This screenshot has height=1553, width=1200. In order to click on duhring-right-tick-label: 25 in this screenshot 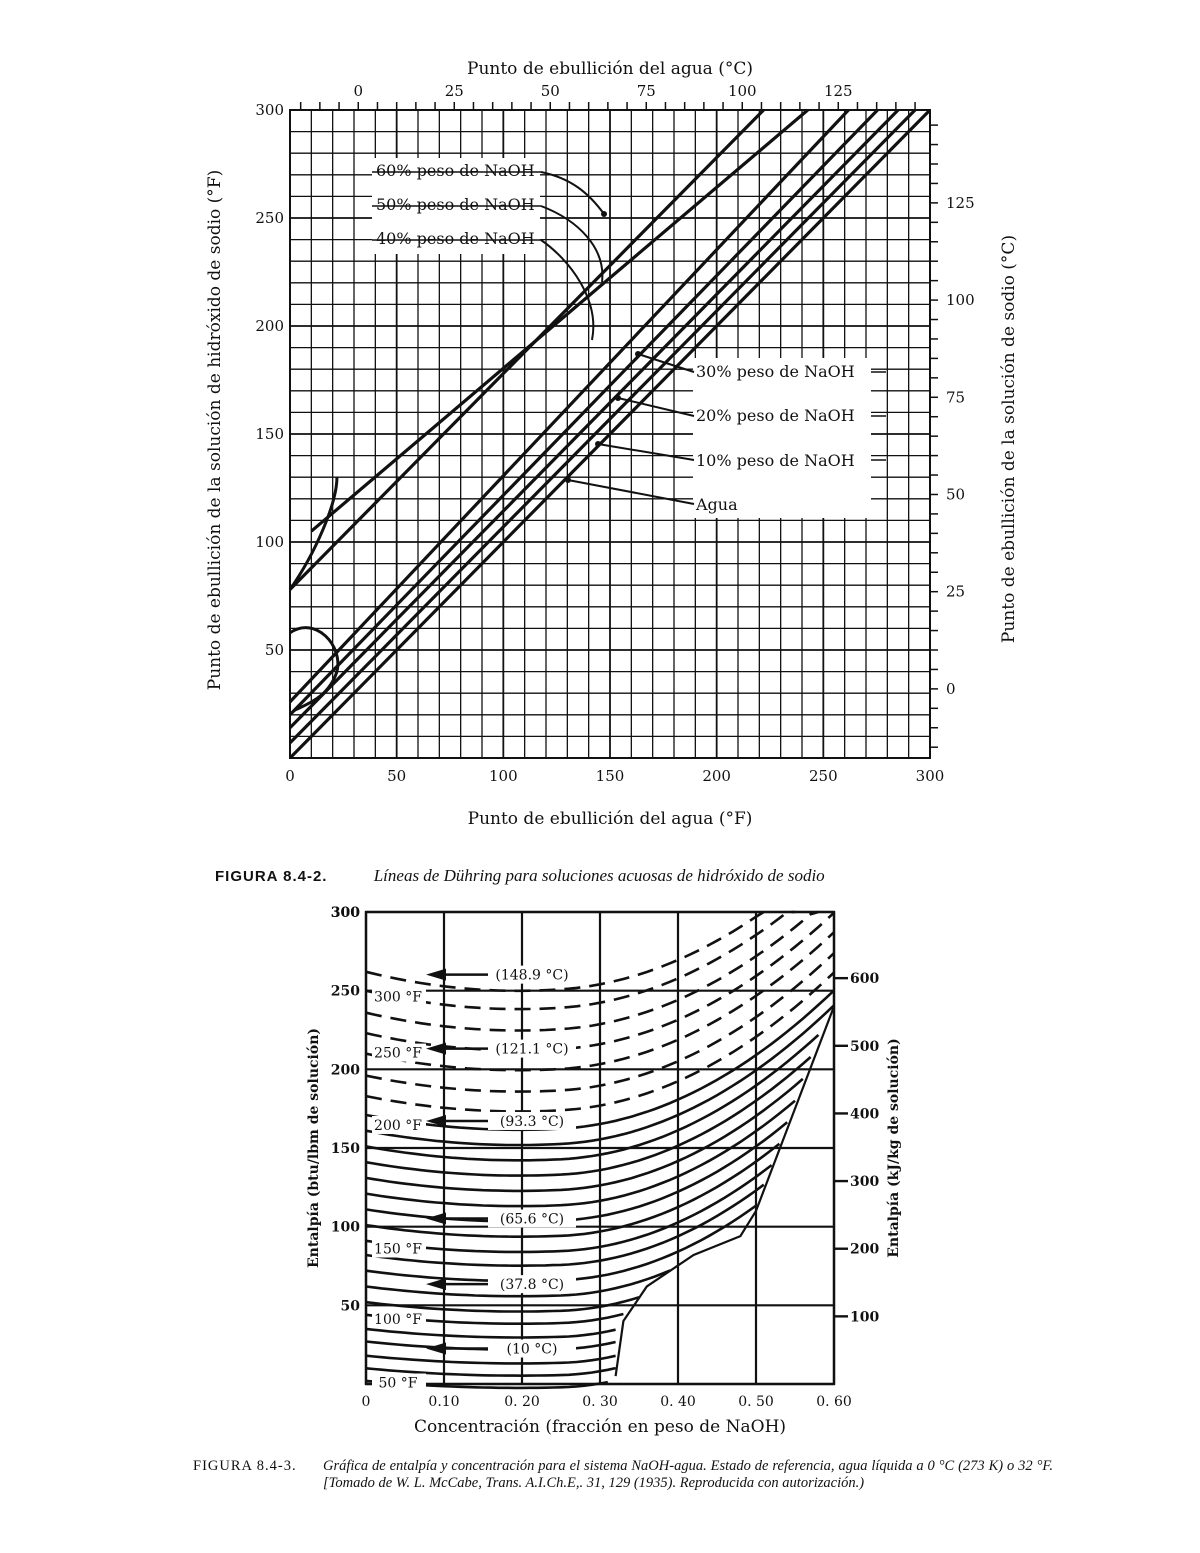, I will do `click(955, 592)`.